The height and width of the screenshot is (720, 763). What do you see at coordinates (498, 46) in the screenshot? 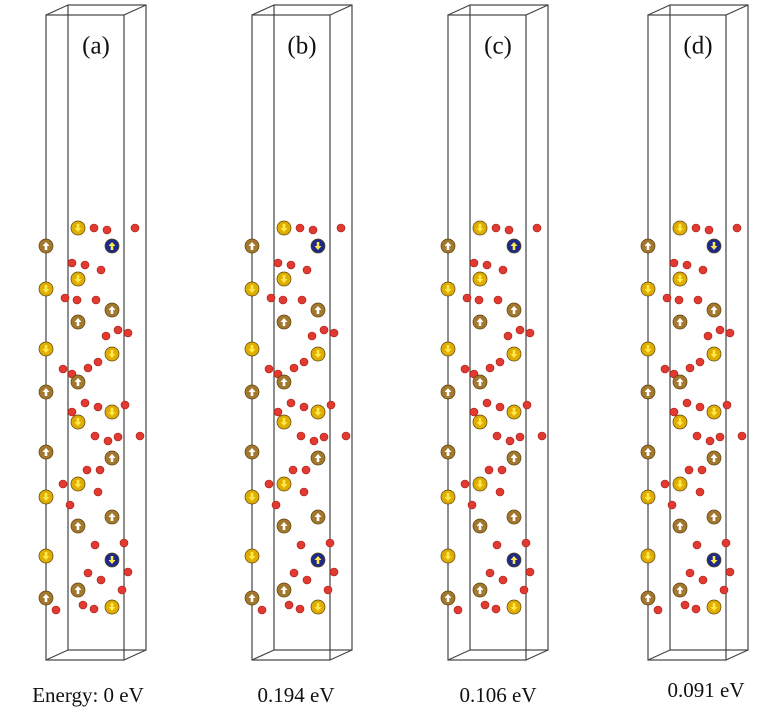
I see `panel-label: (c)` at bounding box center [498, 46].